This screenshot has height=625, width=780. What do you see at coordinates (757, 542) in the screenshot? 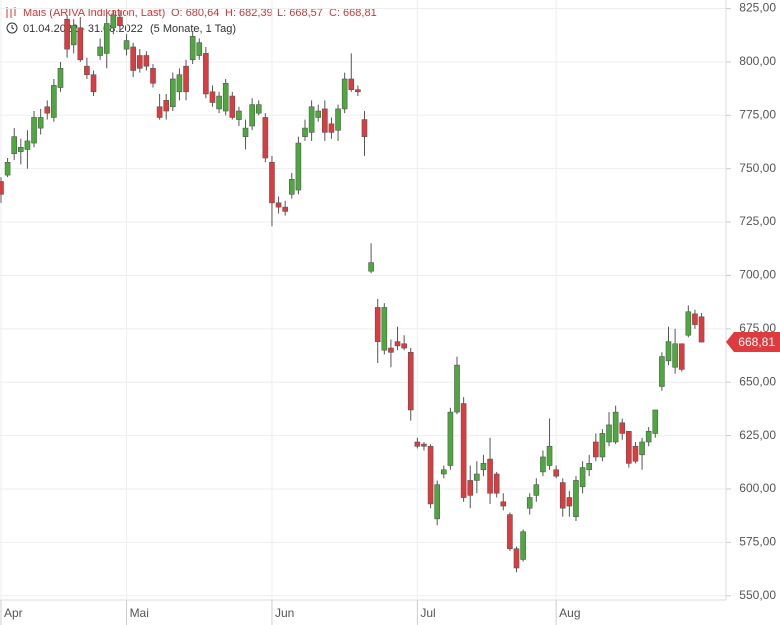
I see `y-tick-label: 575,00` at bounding box center [757, 542].